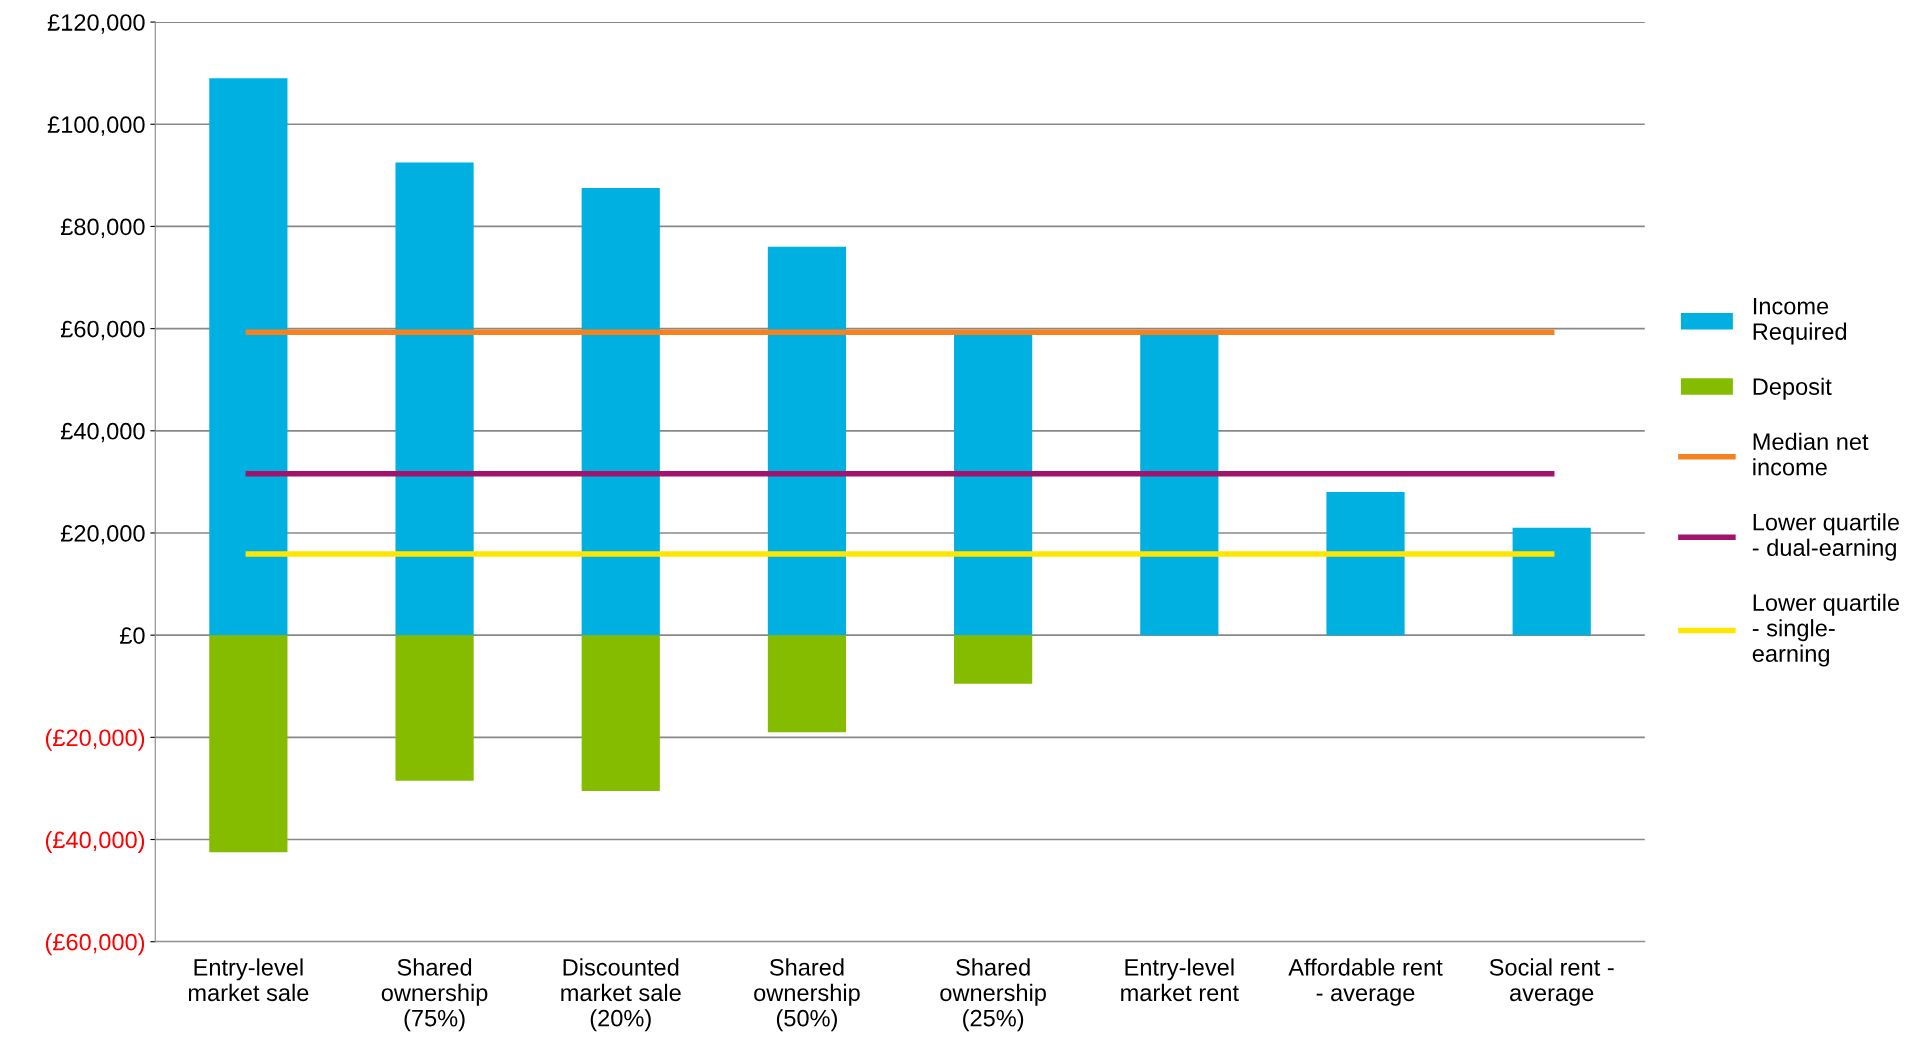 The image size is (1917, 1051). Describe the element at coordinates (1800, 321) in the screenshot. I see `legend-label: Income Required` at that location.